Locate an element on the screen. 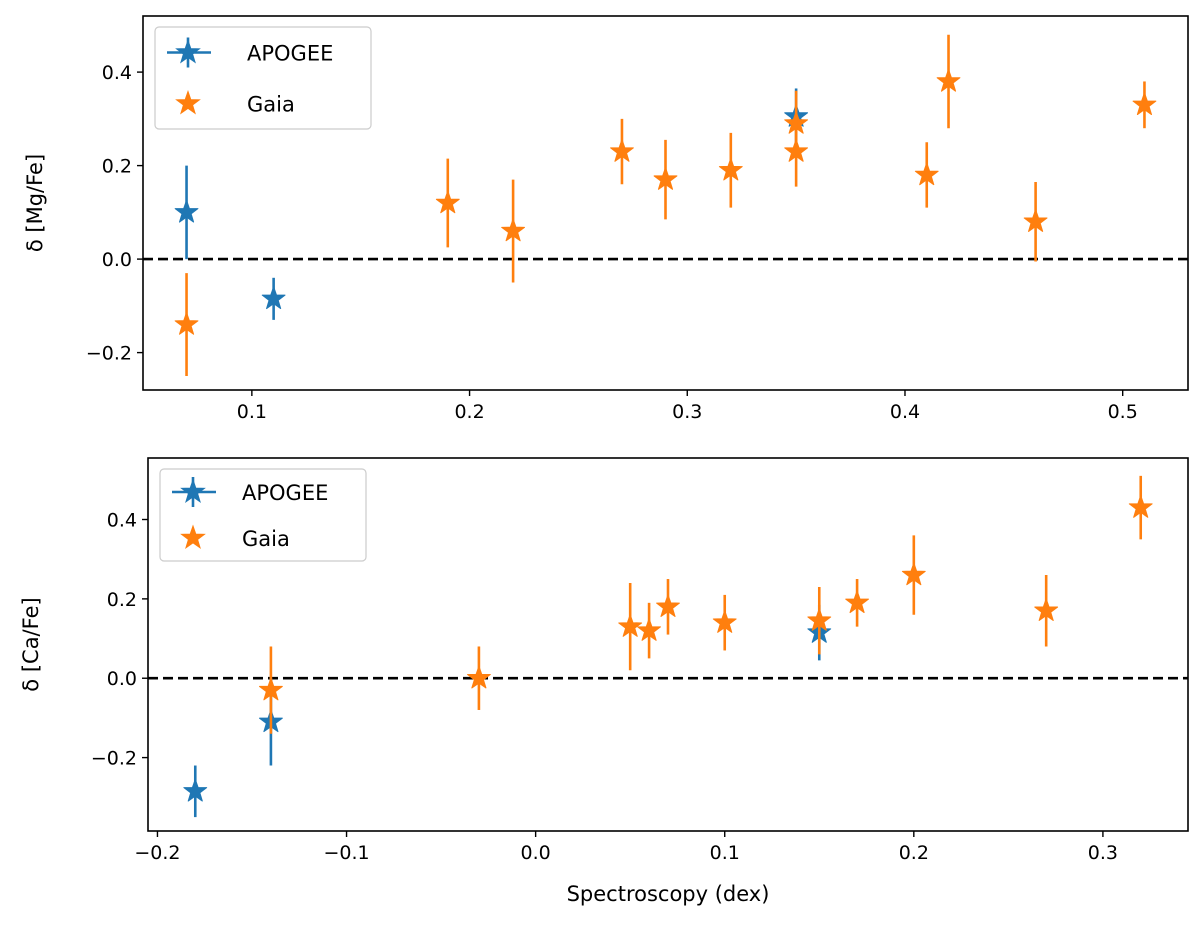 This screenshot has height=926, width=1200. series-apogee is located at coordinates (507, 711).